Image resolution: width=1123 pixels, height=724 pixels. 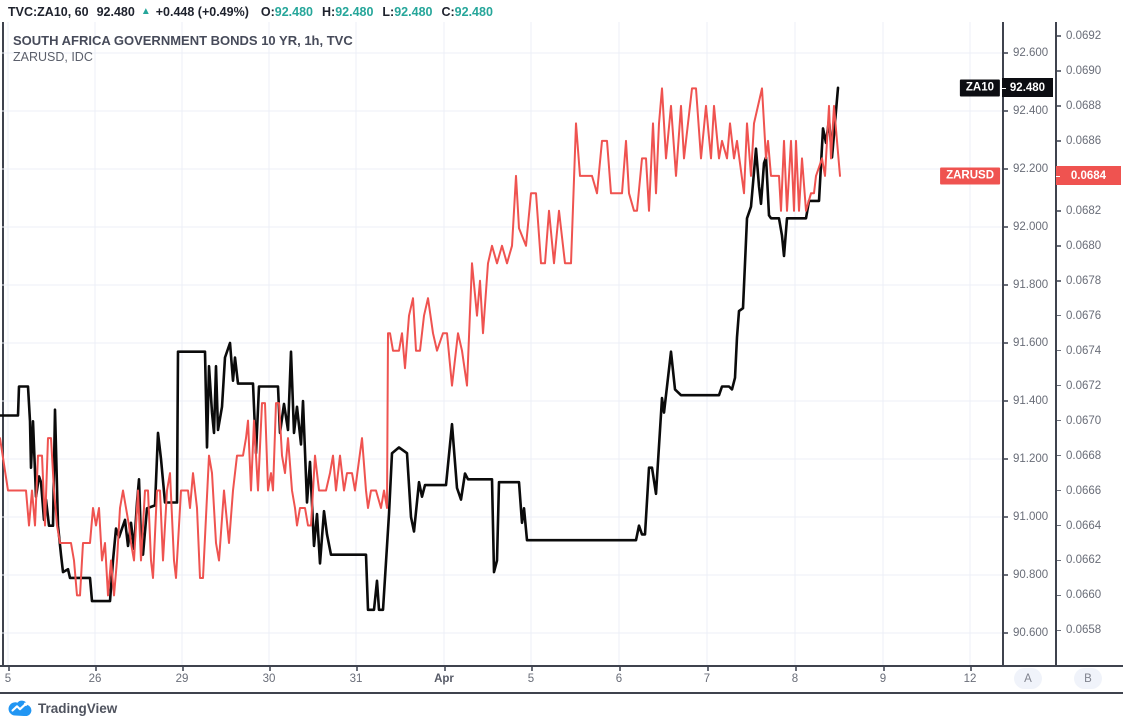 I want to click on time-tick-label: 7, so click(x=707, y=679).